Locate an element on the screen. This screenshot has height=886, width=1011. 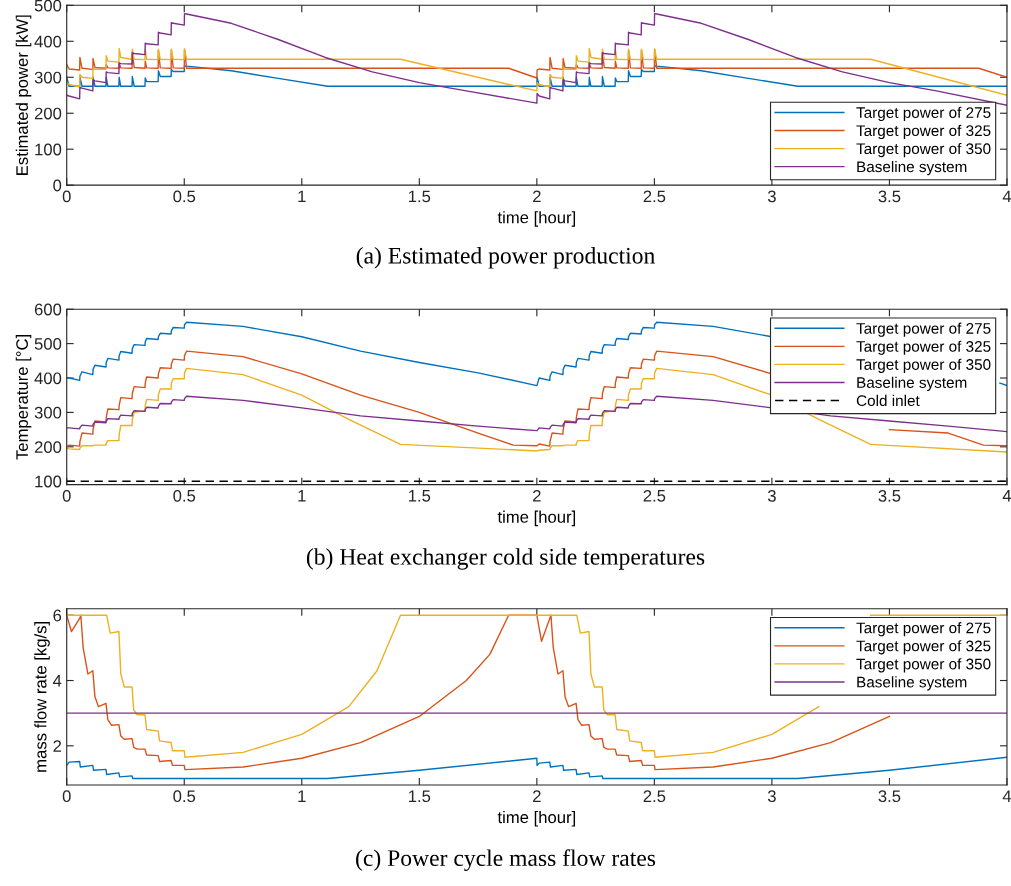
y-tick-label: 600 is located at coordinates (48, 309).